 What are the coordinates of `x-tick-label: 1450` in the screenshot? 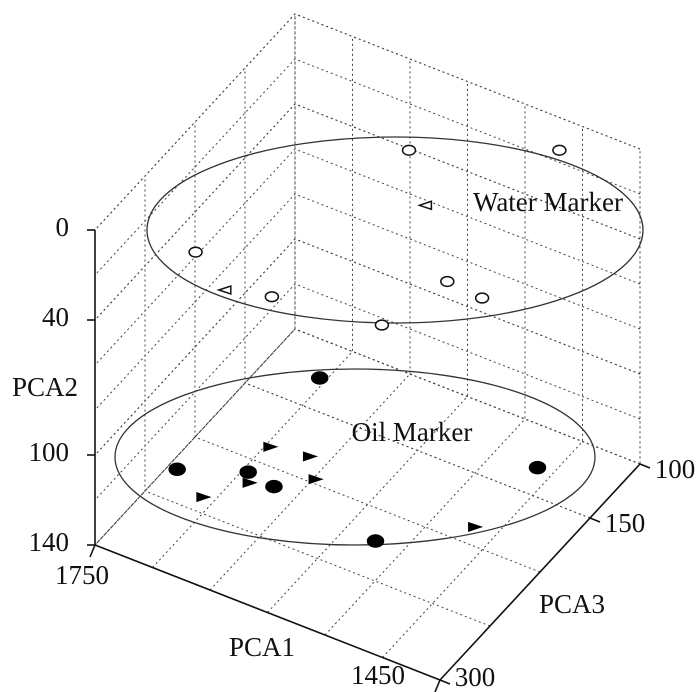 It's located at (378, 675).